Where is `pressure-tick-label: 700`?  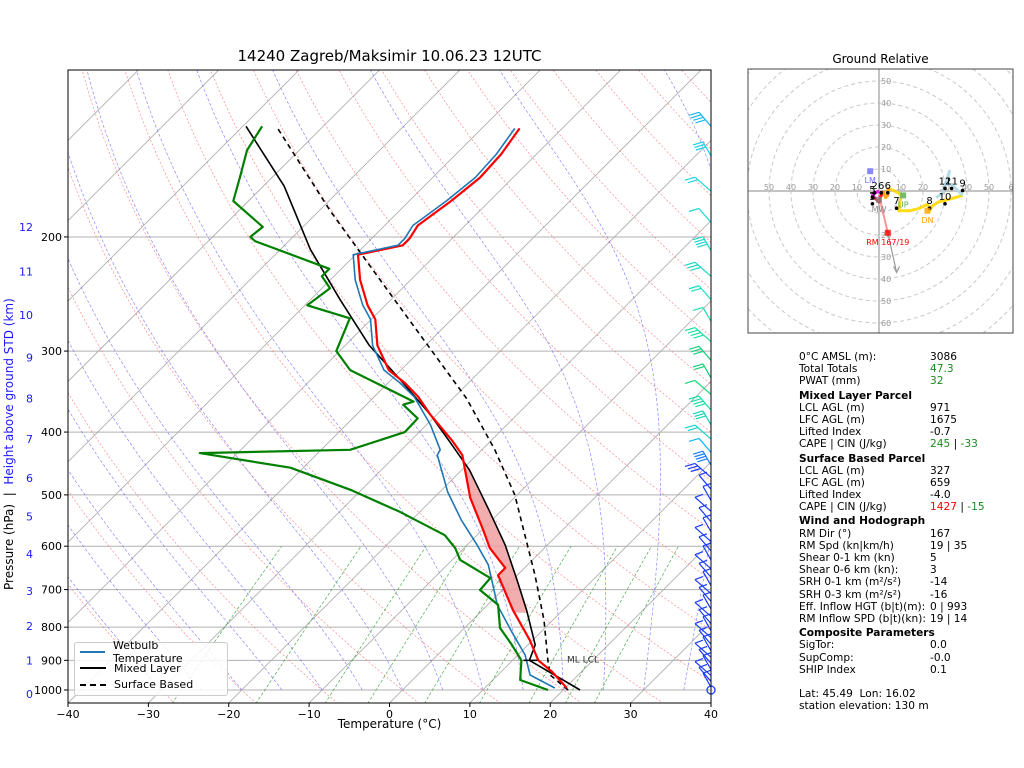 pressure-tick-label: 700 is located at coordinates (51, 590).